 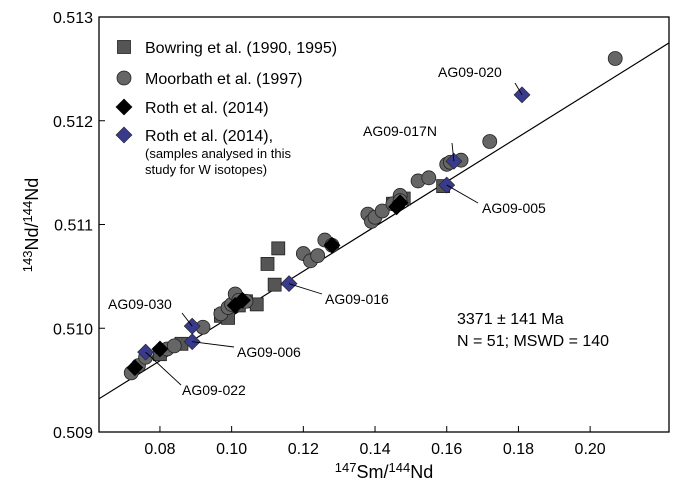 What do you see at coordinates (400, 131) in the screenshot?
I see `annotation-label: AG09-017N` at bounding box center [400, 131].